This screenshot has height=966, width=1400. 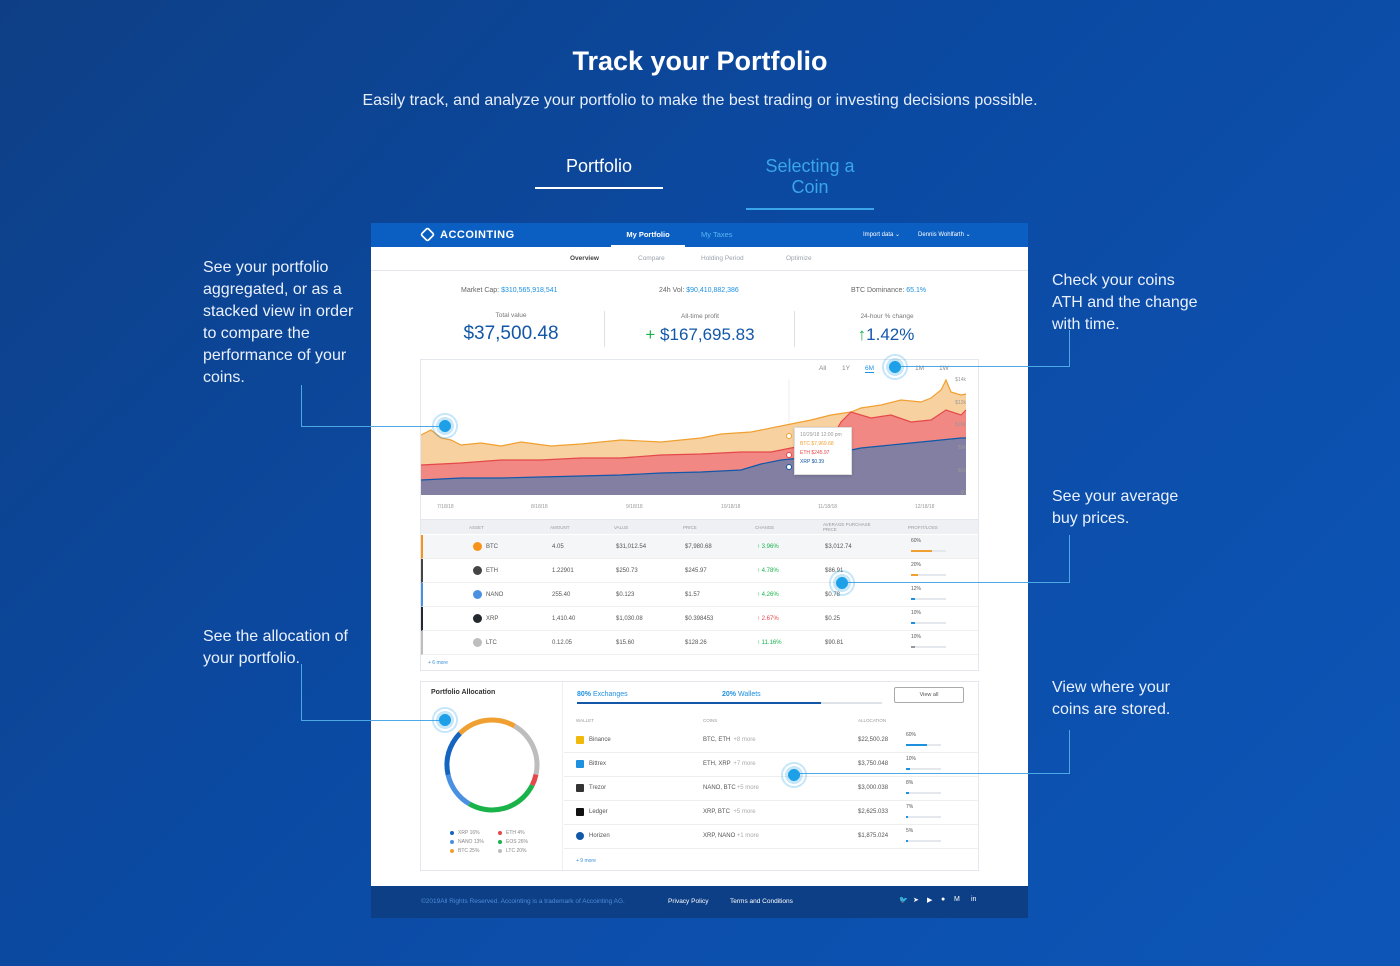 What do you see at coordinates (651, 258) in the screenshot?
I see `subnav-compare: Compare` at bounding box center [651, 258].